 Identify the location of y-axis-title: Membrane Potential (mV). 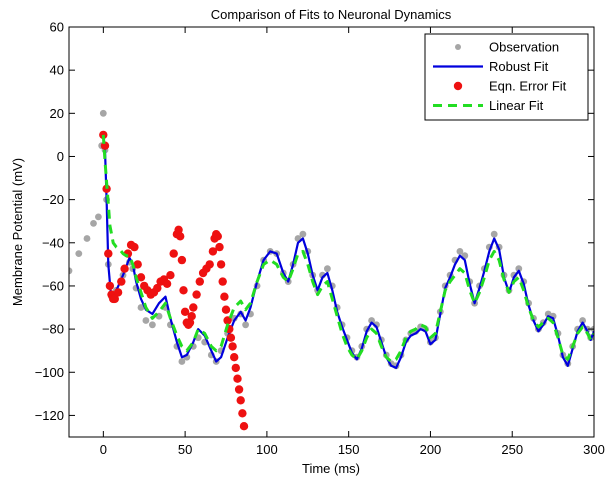
(17, 232).